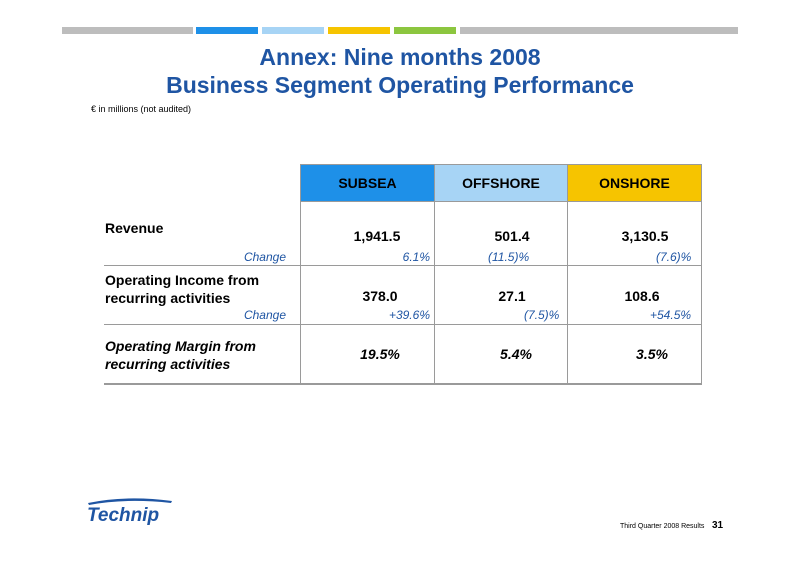 The height and width of the screenshot is (565, 800). What do you see at coordinates (409, 315) in the screenshot?
I see `opincome-change-subsea: +39.6%` at bounding box center [409, 315].